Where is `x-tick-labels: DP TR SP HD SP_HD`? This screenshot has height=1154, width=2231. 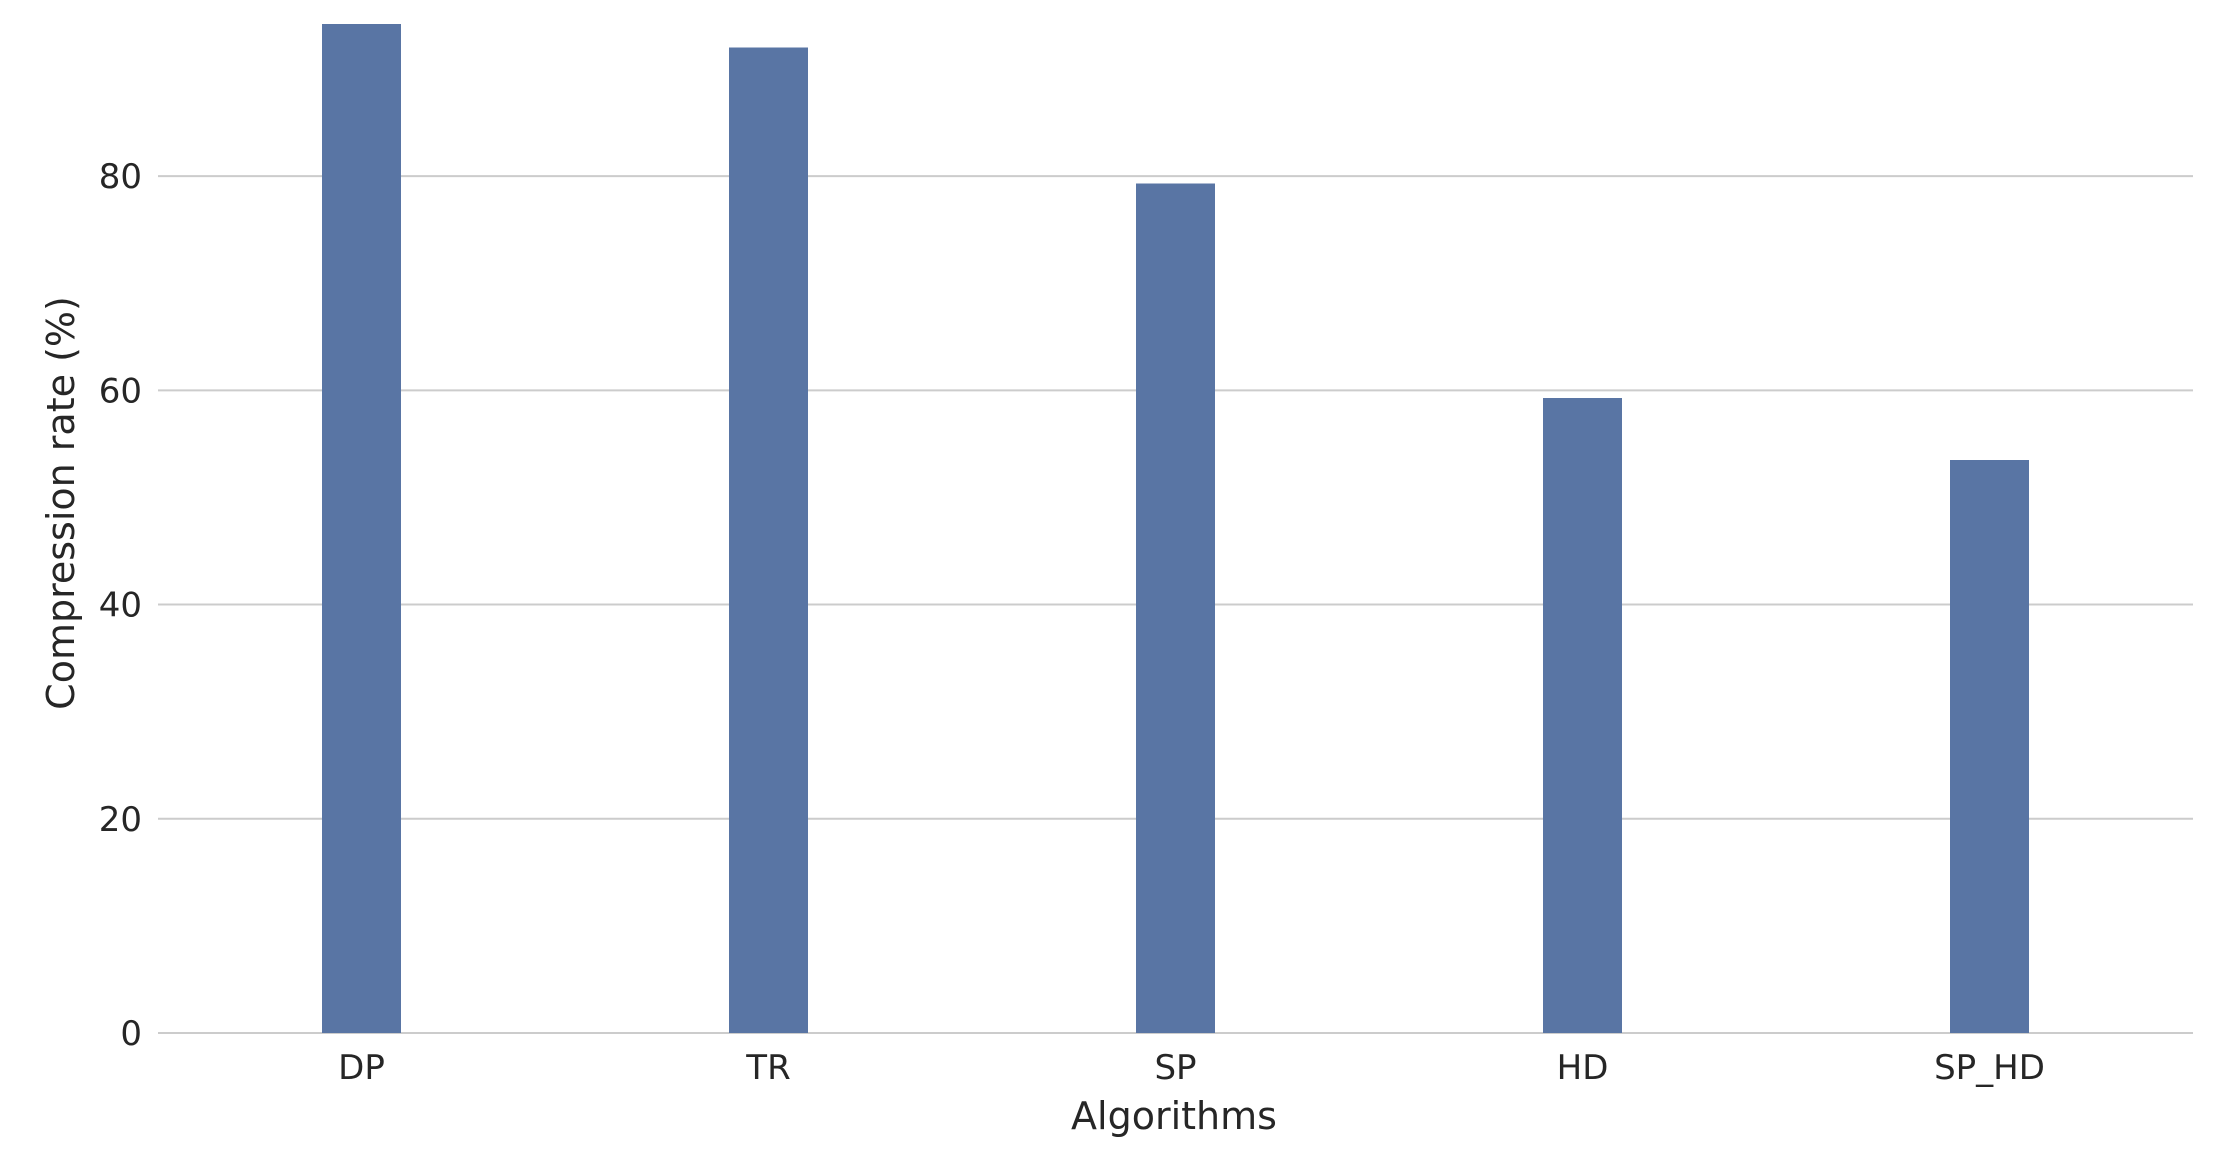
x-tick-labels: DP TR SP HD SP_HD is located at coordinates (1191, 1068).